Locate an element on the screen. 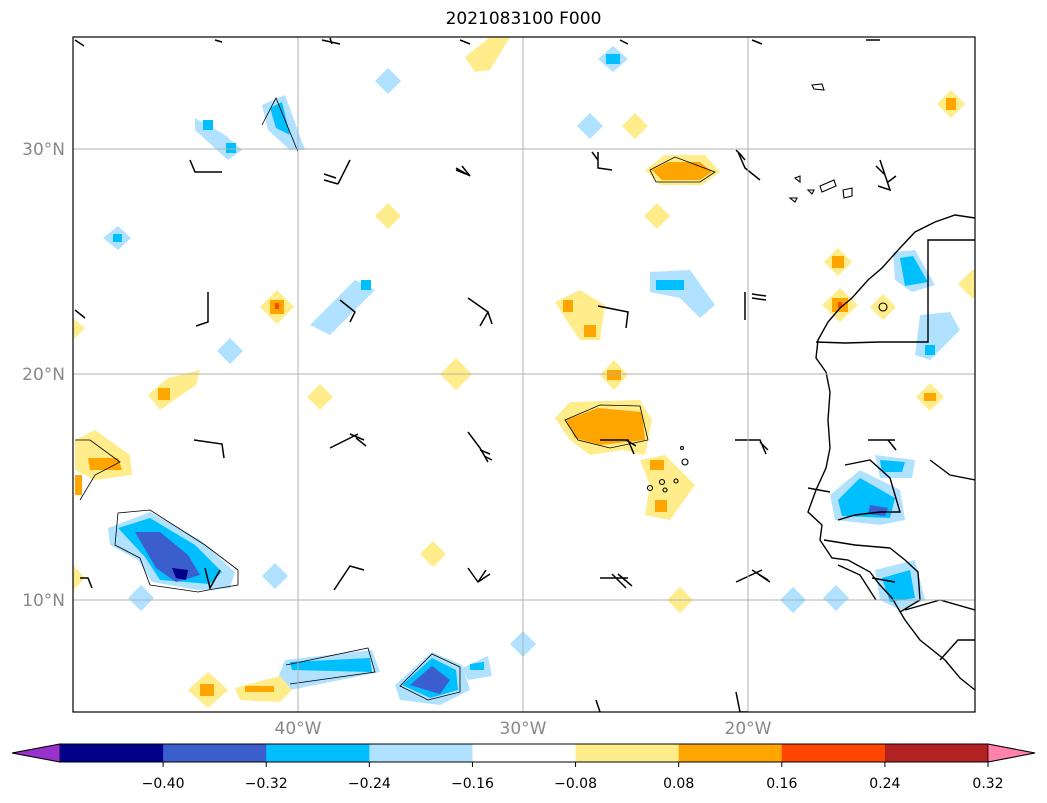  colorbar-tick-label: 0.32 is located at coordinates (987, 784).